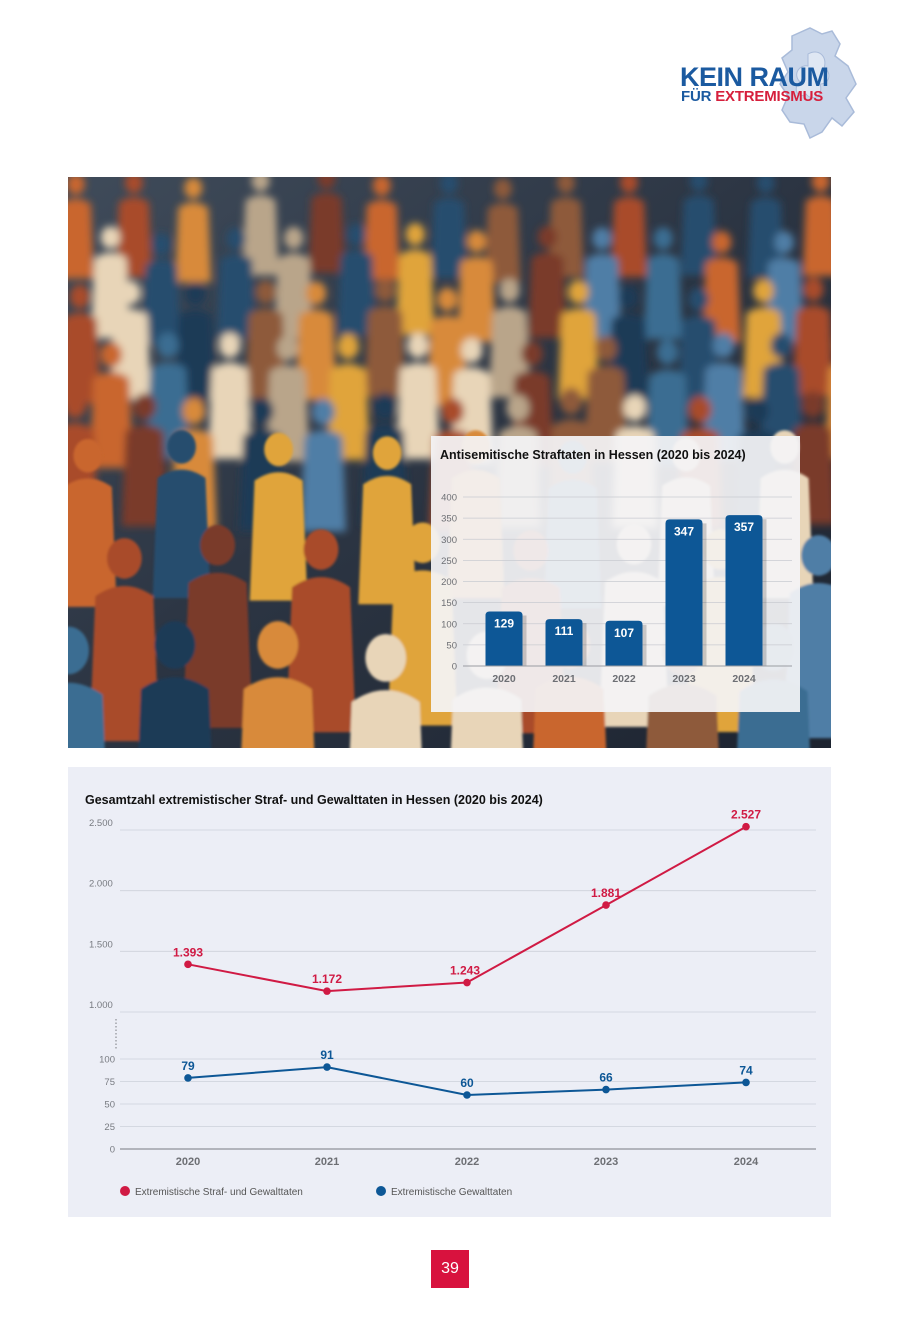  Describe the element at coordinates (564, 679) in the screenshot. I see `bar-x-tick-label: 2021` at that location.